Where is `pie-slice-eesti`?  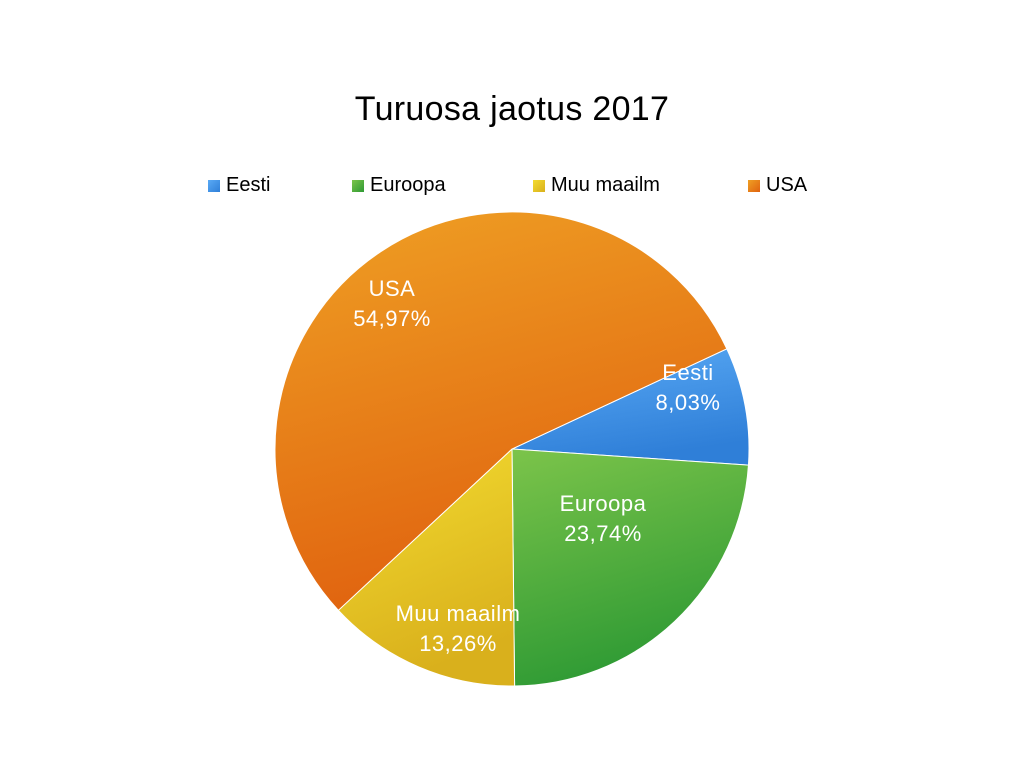
pie-slice-eesti is located at coordinates (630, 407).